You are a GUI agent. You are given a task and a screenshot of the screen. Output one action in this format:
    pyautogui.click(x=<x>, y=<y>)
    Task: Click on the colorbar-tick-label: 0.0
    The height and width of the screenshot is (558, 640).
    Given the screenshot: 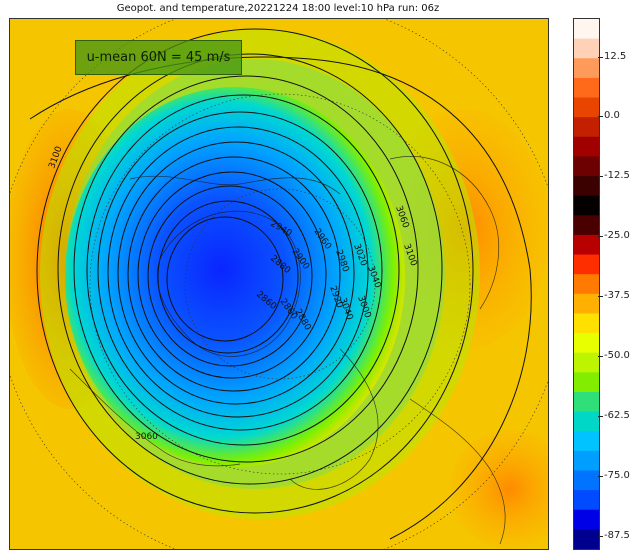 What is the action you would take?
    pyautogui.click(x=612, y=115)
    